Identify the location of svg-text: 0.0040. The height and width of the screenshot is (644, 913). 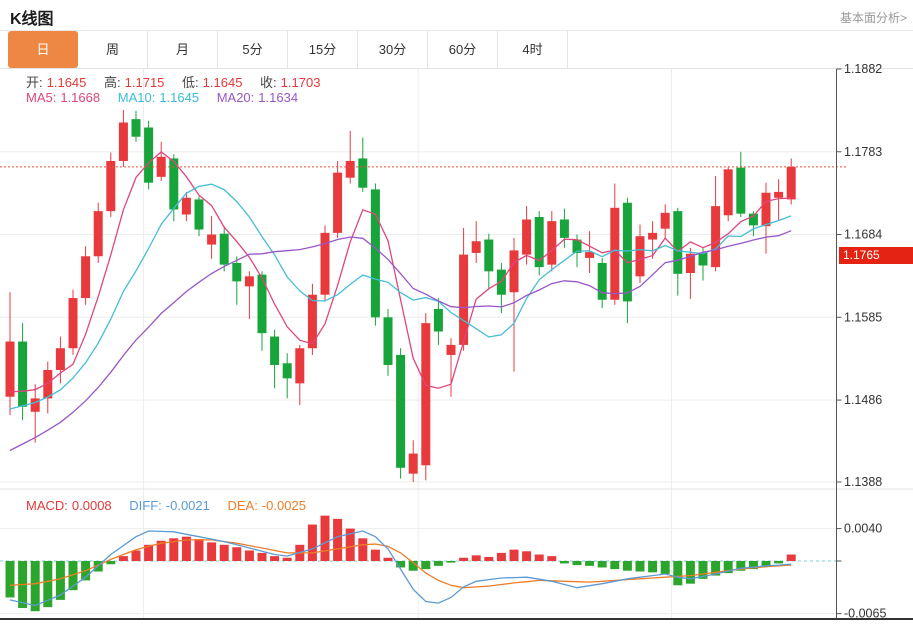
(863, 529).